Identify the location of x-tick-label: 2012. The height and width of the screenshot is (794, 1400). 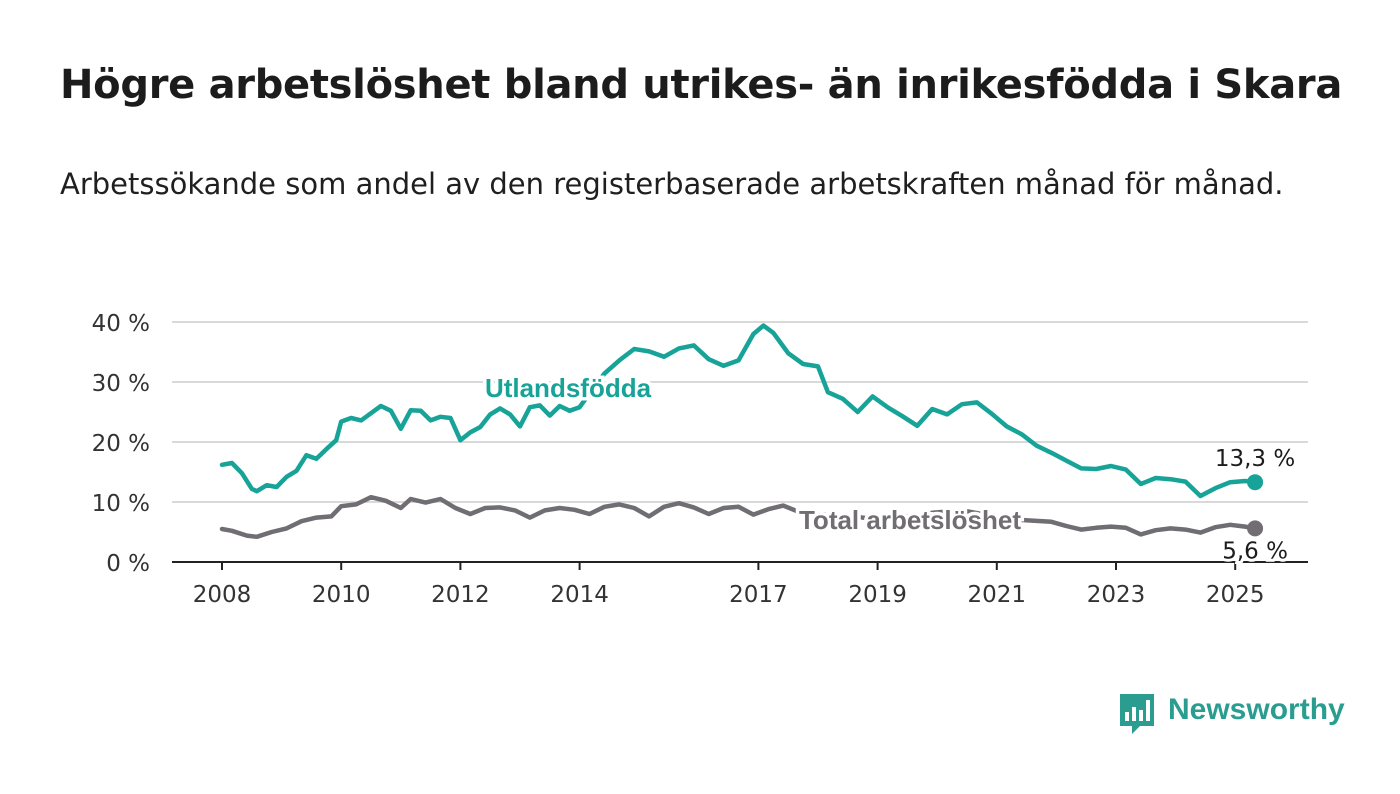
(460, 595).